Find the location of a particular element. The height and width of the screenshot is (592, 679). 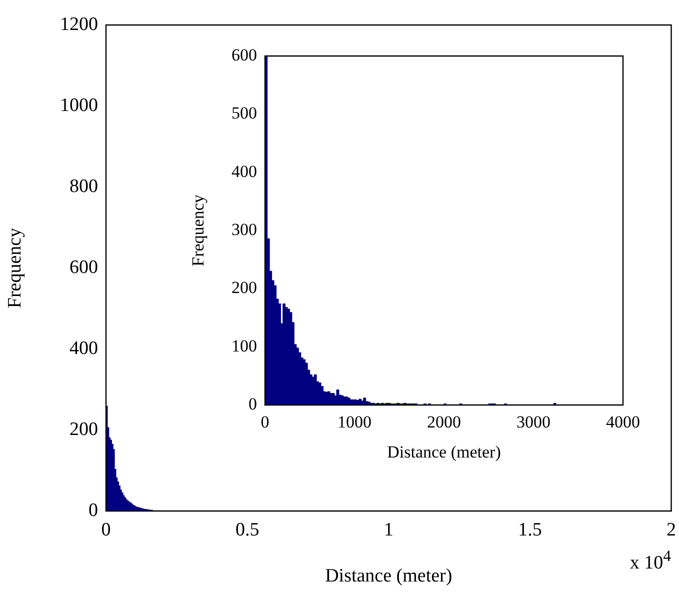

text: x 10$^{4}$ is located at coordinates (650, 561).